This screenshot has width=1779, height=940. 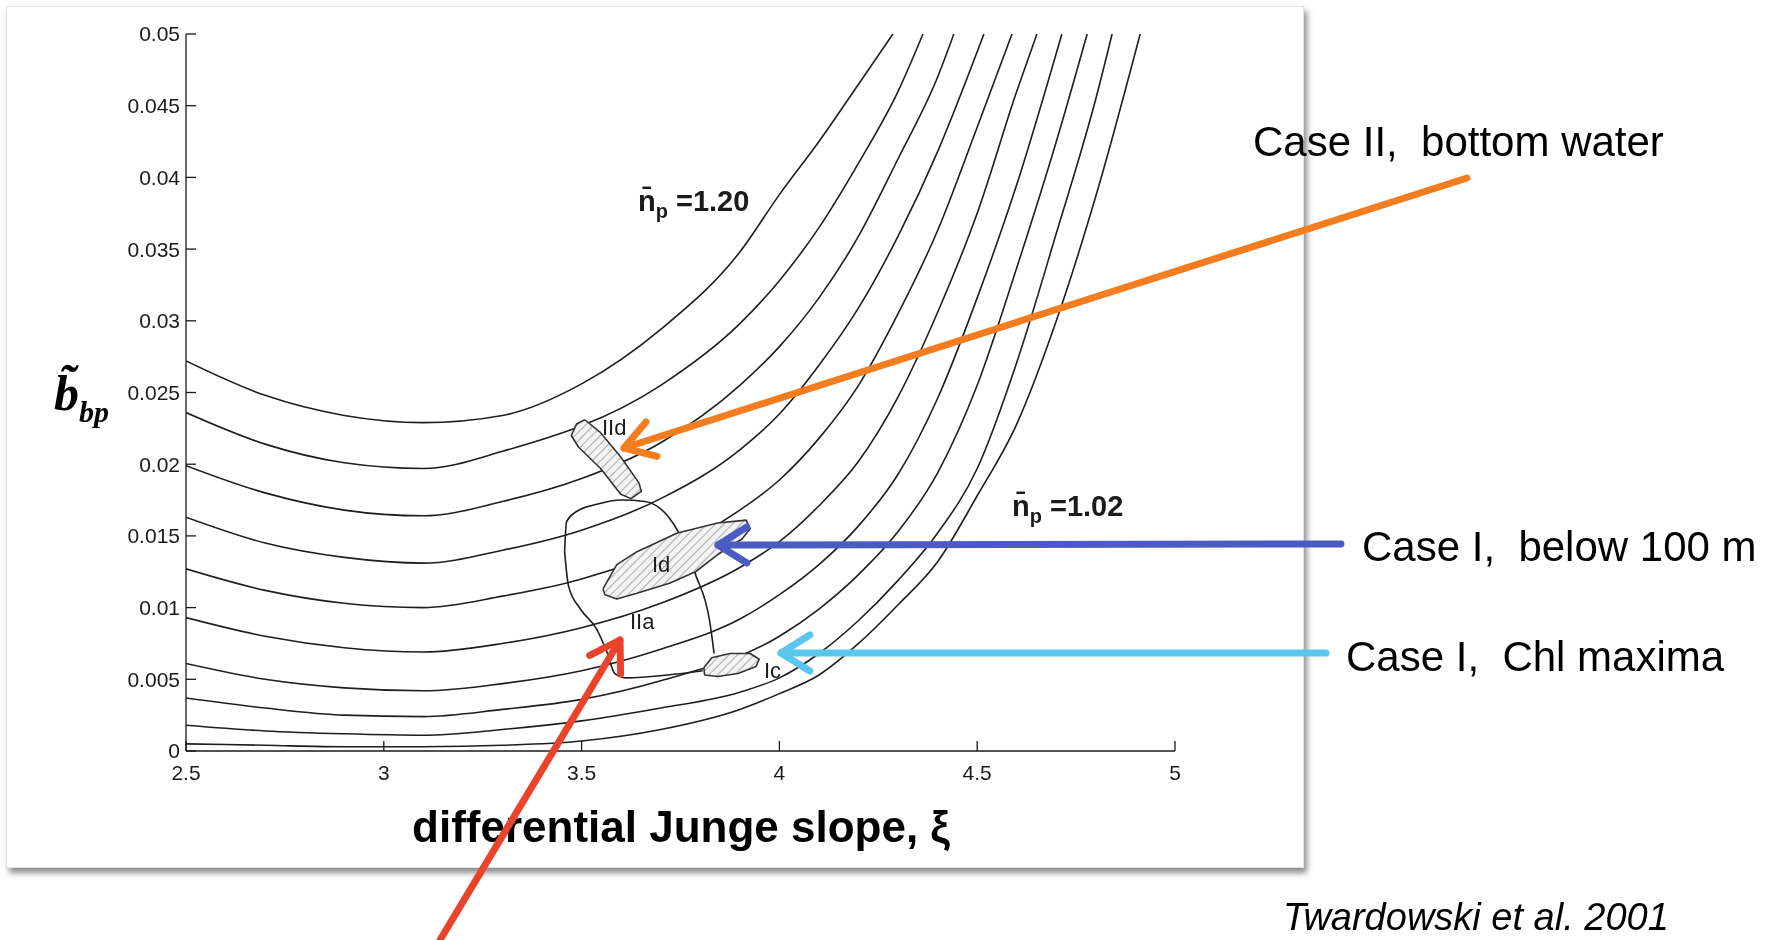 I want to click on annotation: n̄$_{p}$ =1.20, so click(x=694, y=203).